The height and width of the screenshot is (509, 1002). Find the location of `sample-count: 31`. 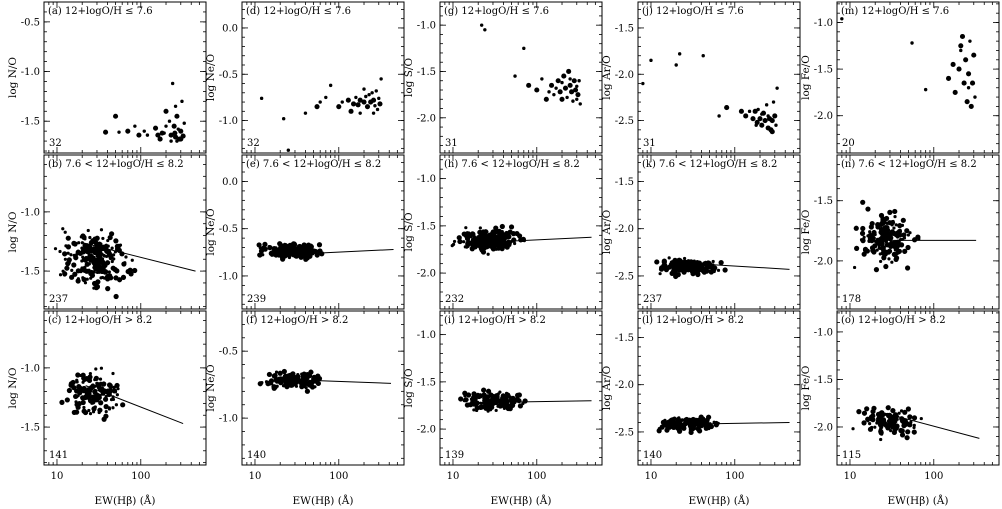

sample-count: 31 is located at coordinates (451, 143).